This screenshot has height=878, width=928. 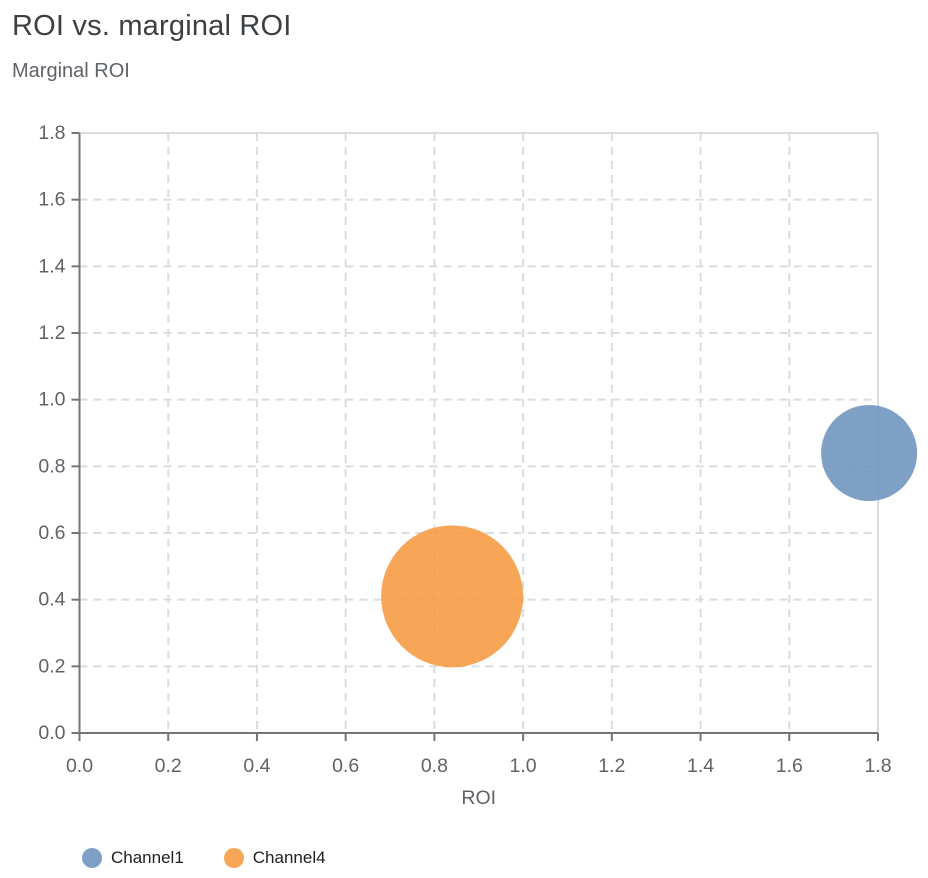 I want to click on x-tick-label: 0.2, so click(x=168, y=766).